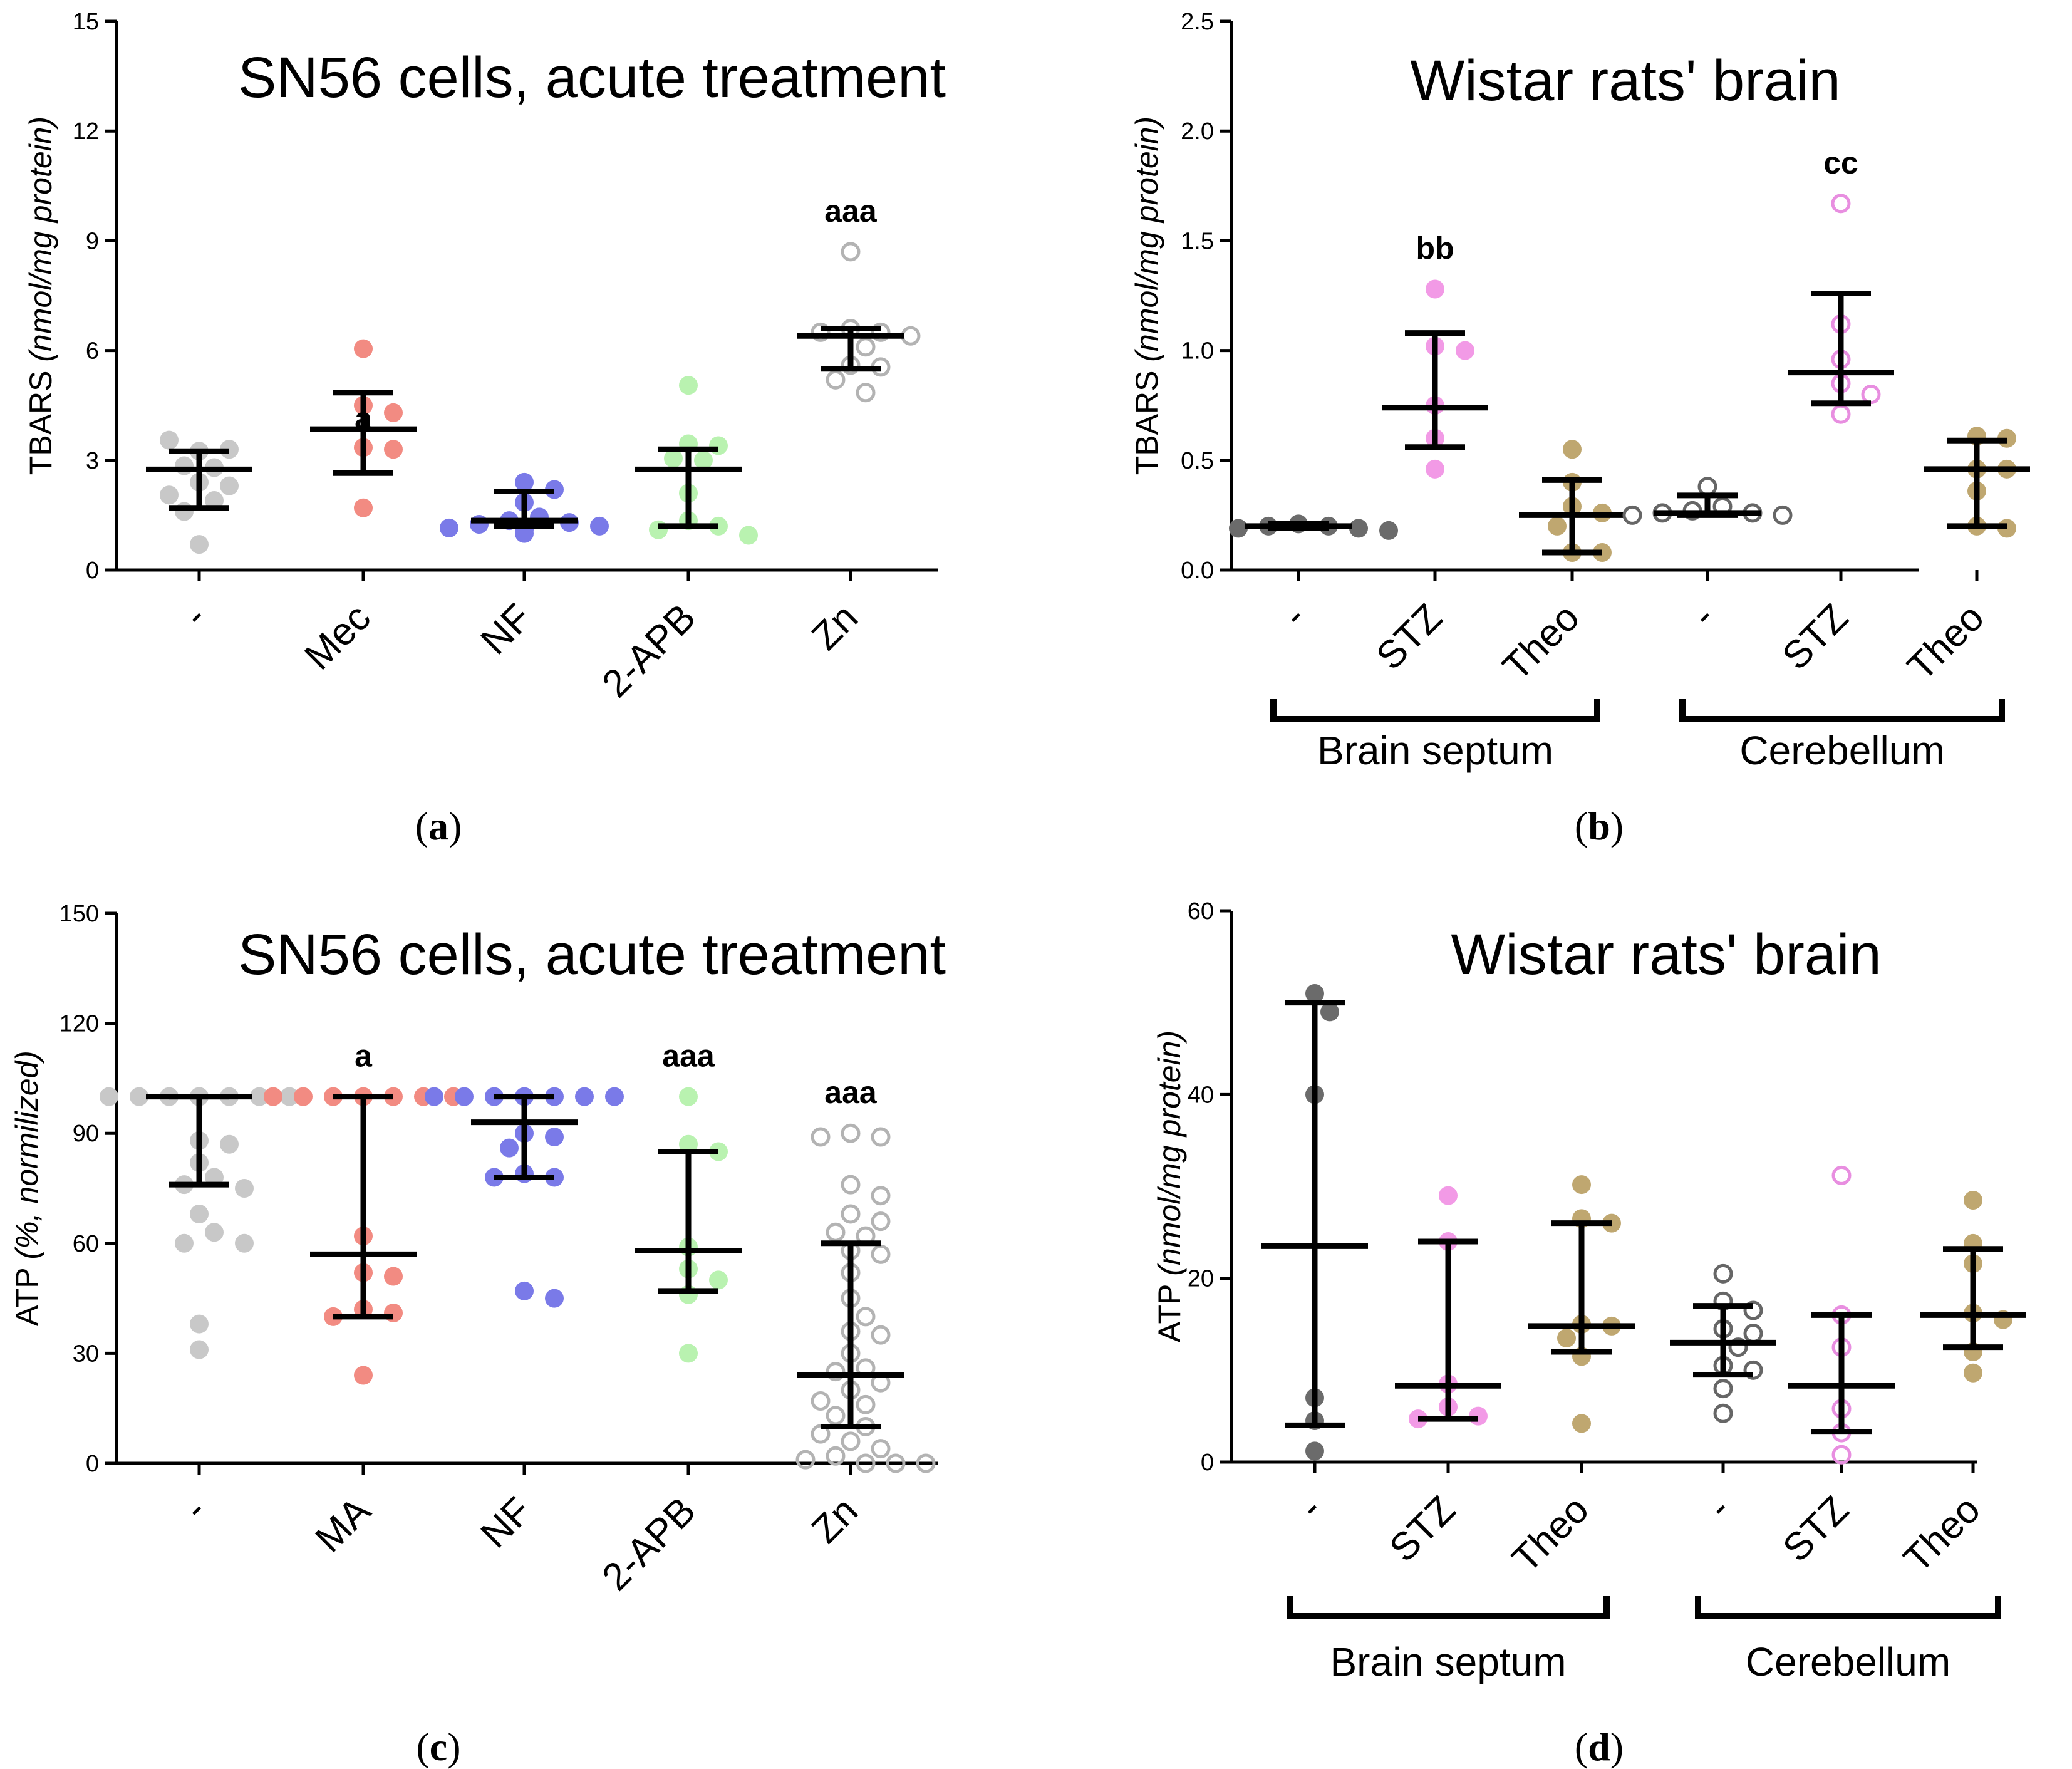 This screenshot has height=1769, width=2072. What do you see at coordinates (93, 351) in the screenshot?
I see `y-tick-label: 6` at bounding box center [93, 351].